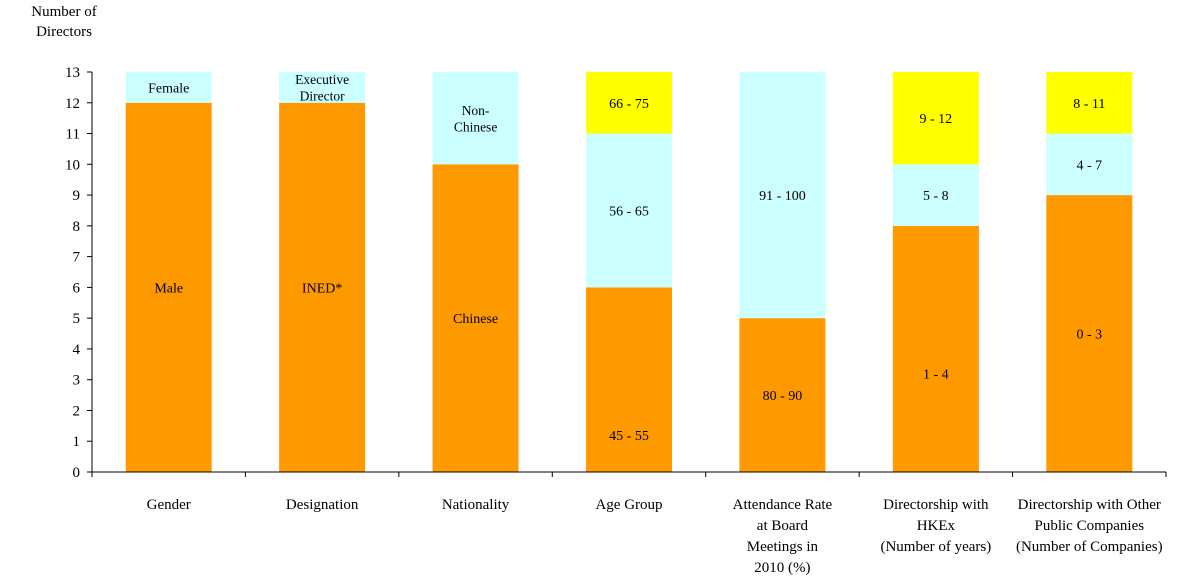  I want to click on bar-group: INED* Executive Director, so click(322, 272).